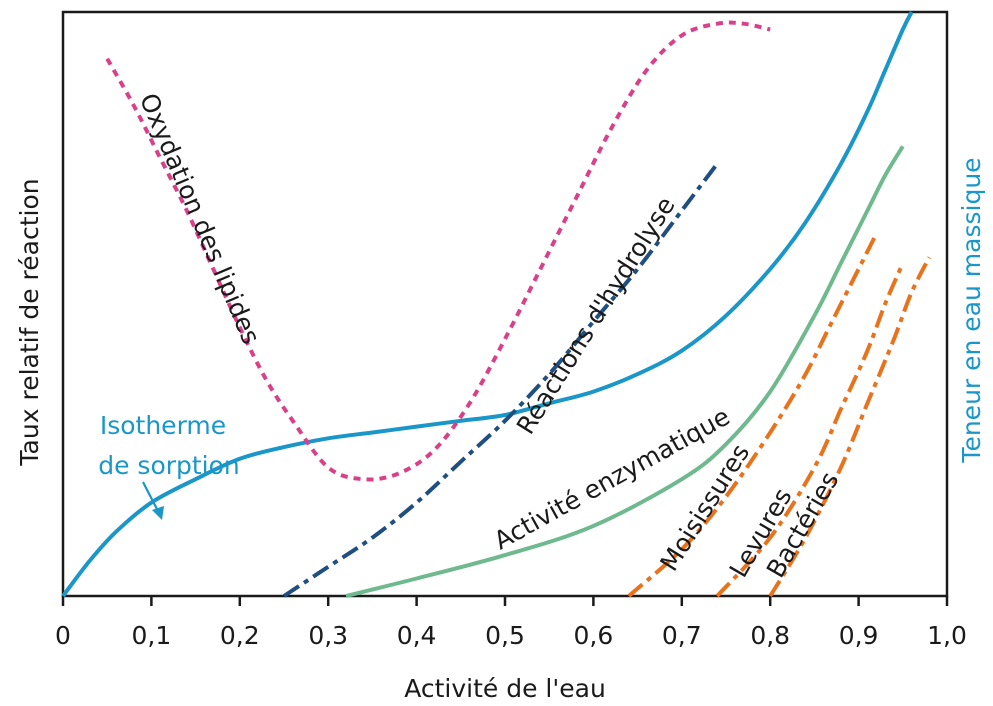  I want to click on x-tick-label: 0,4, so click(417, 635).